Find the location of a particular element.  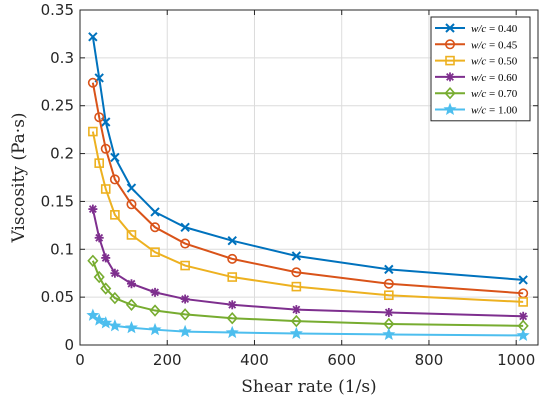

x-axis-title: Shear rate (1/s) is located at coordinates (308, 387).